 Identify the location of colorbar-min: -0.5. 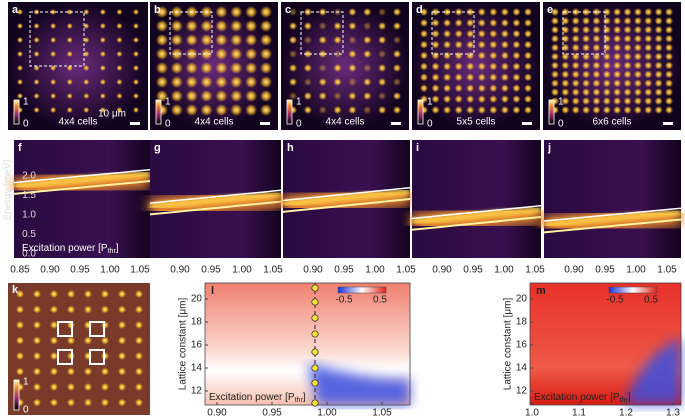
(615, 300).